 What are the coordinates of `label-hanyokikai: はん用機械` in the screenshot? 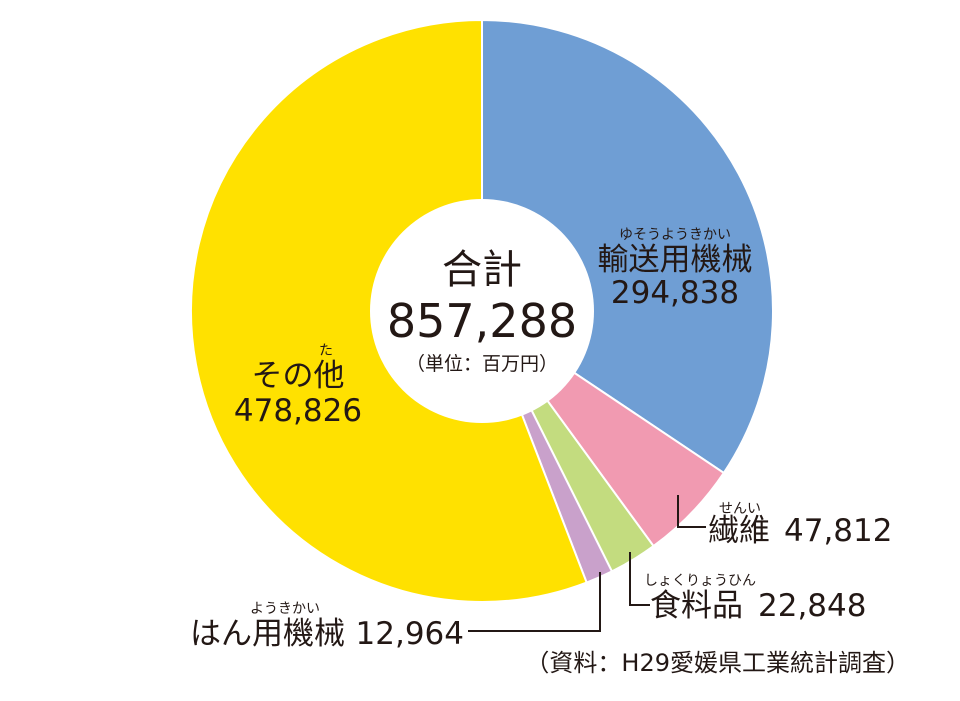 It's located at (267, 634).